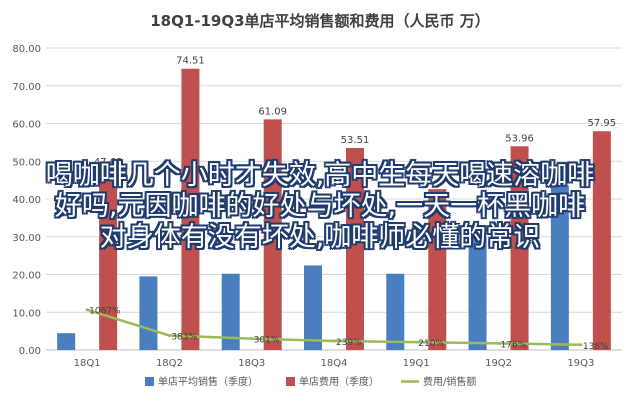 The image size is (640, 405). I want to click on line-data-label: 176%, so click(514, 345).